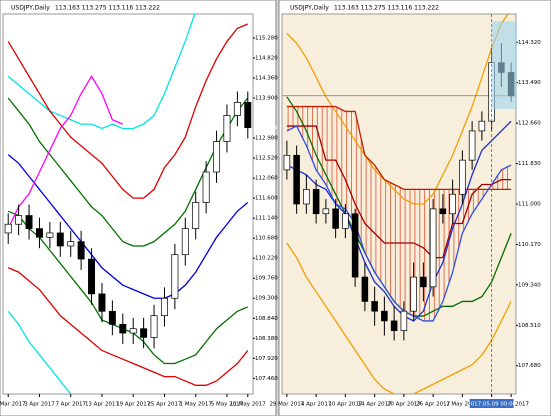 This screenshot has height=420, width=551. I want to click on x-tick-label: 7 Apr 2017, so click(70, 405).